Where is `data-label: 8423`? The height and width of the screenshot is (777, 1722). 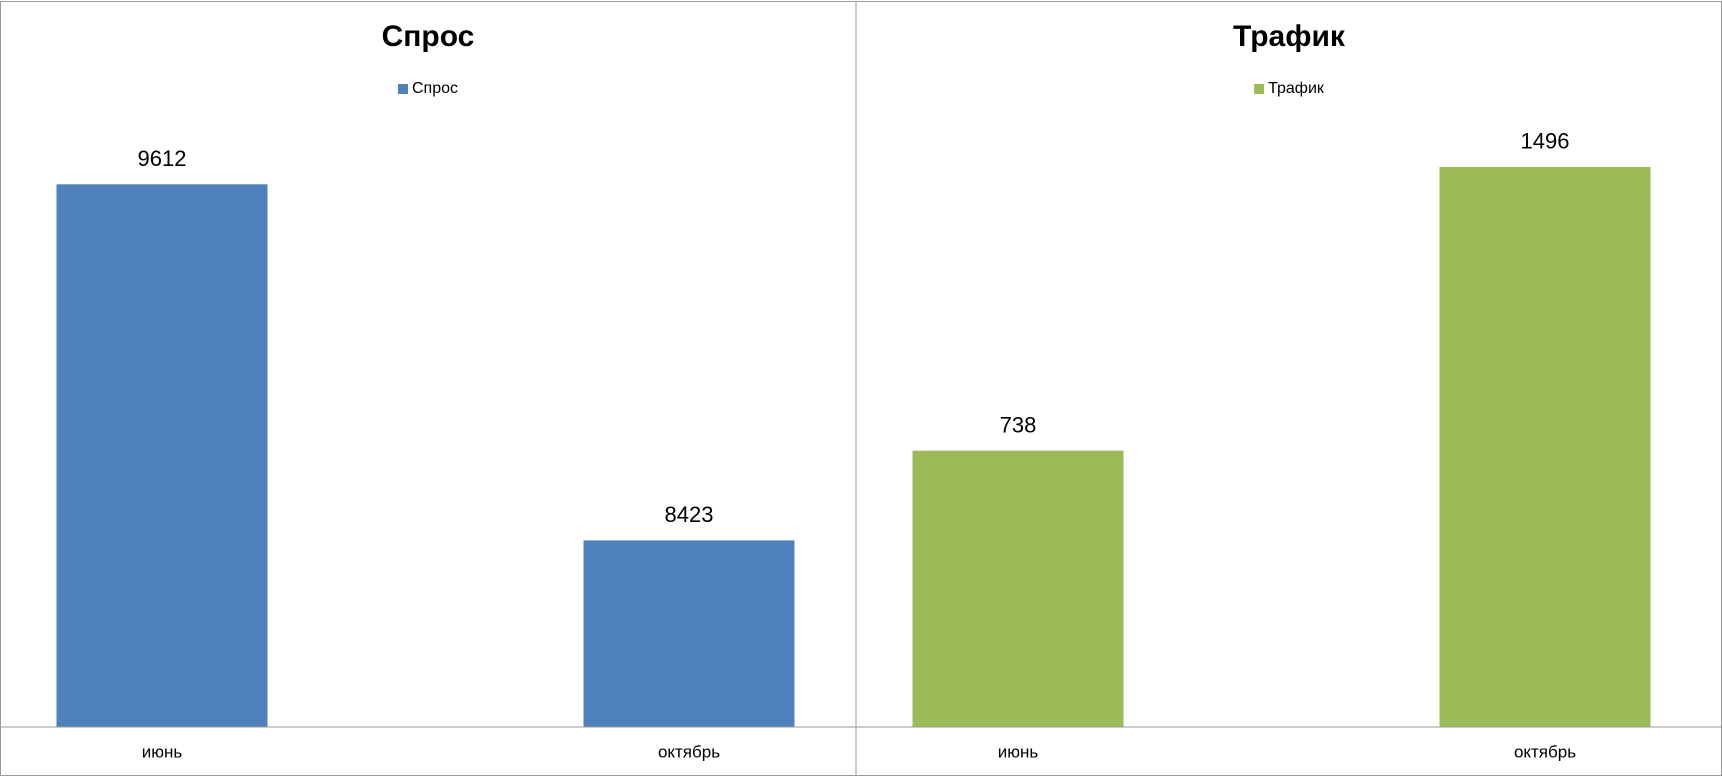
data-label: 8423 is located at coordinates (689, 514).